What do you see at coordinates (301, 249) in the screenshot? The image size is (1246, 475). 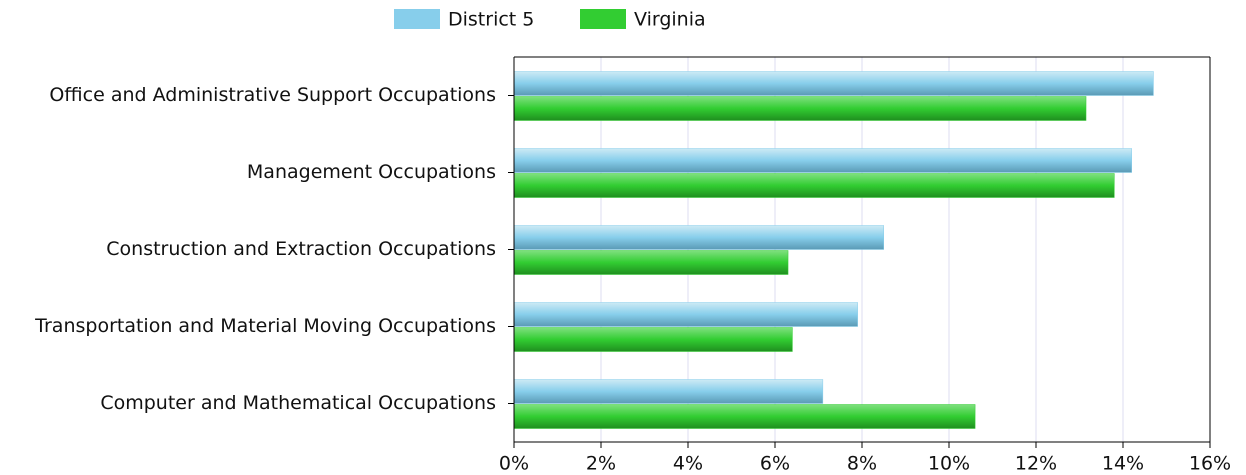 I see `y-tick-label: Construction and Extraction Occupations` at bounding box center [301, 249].